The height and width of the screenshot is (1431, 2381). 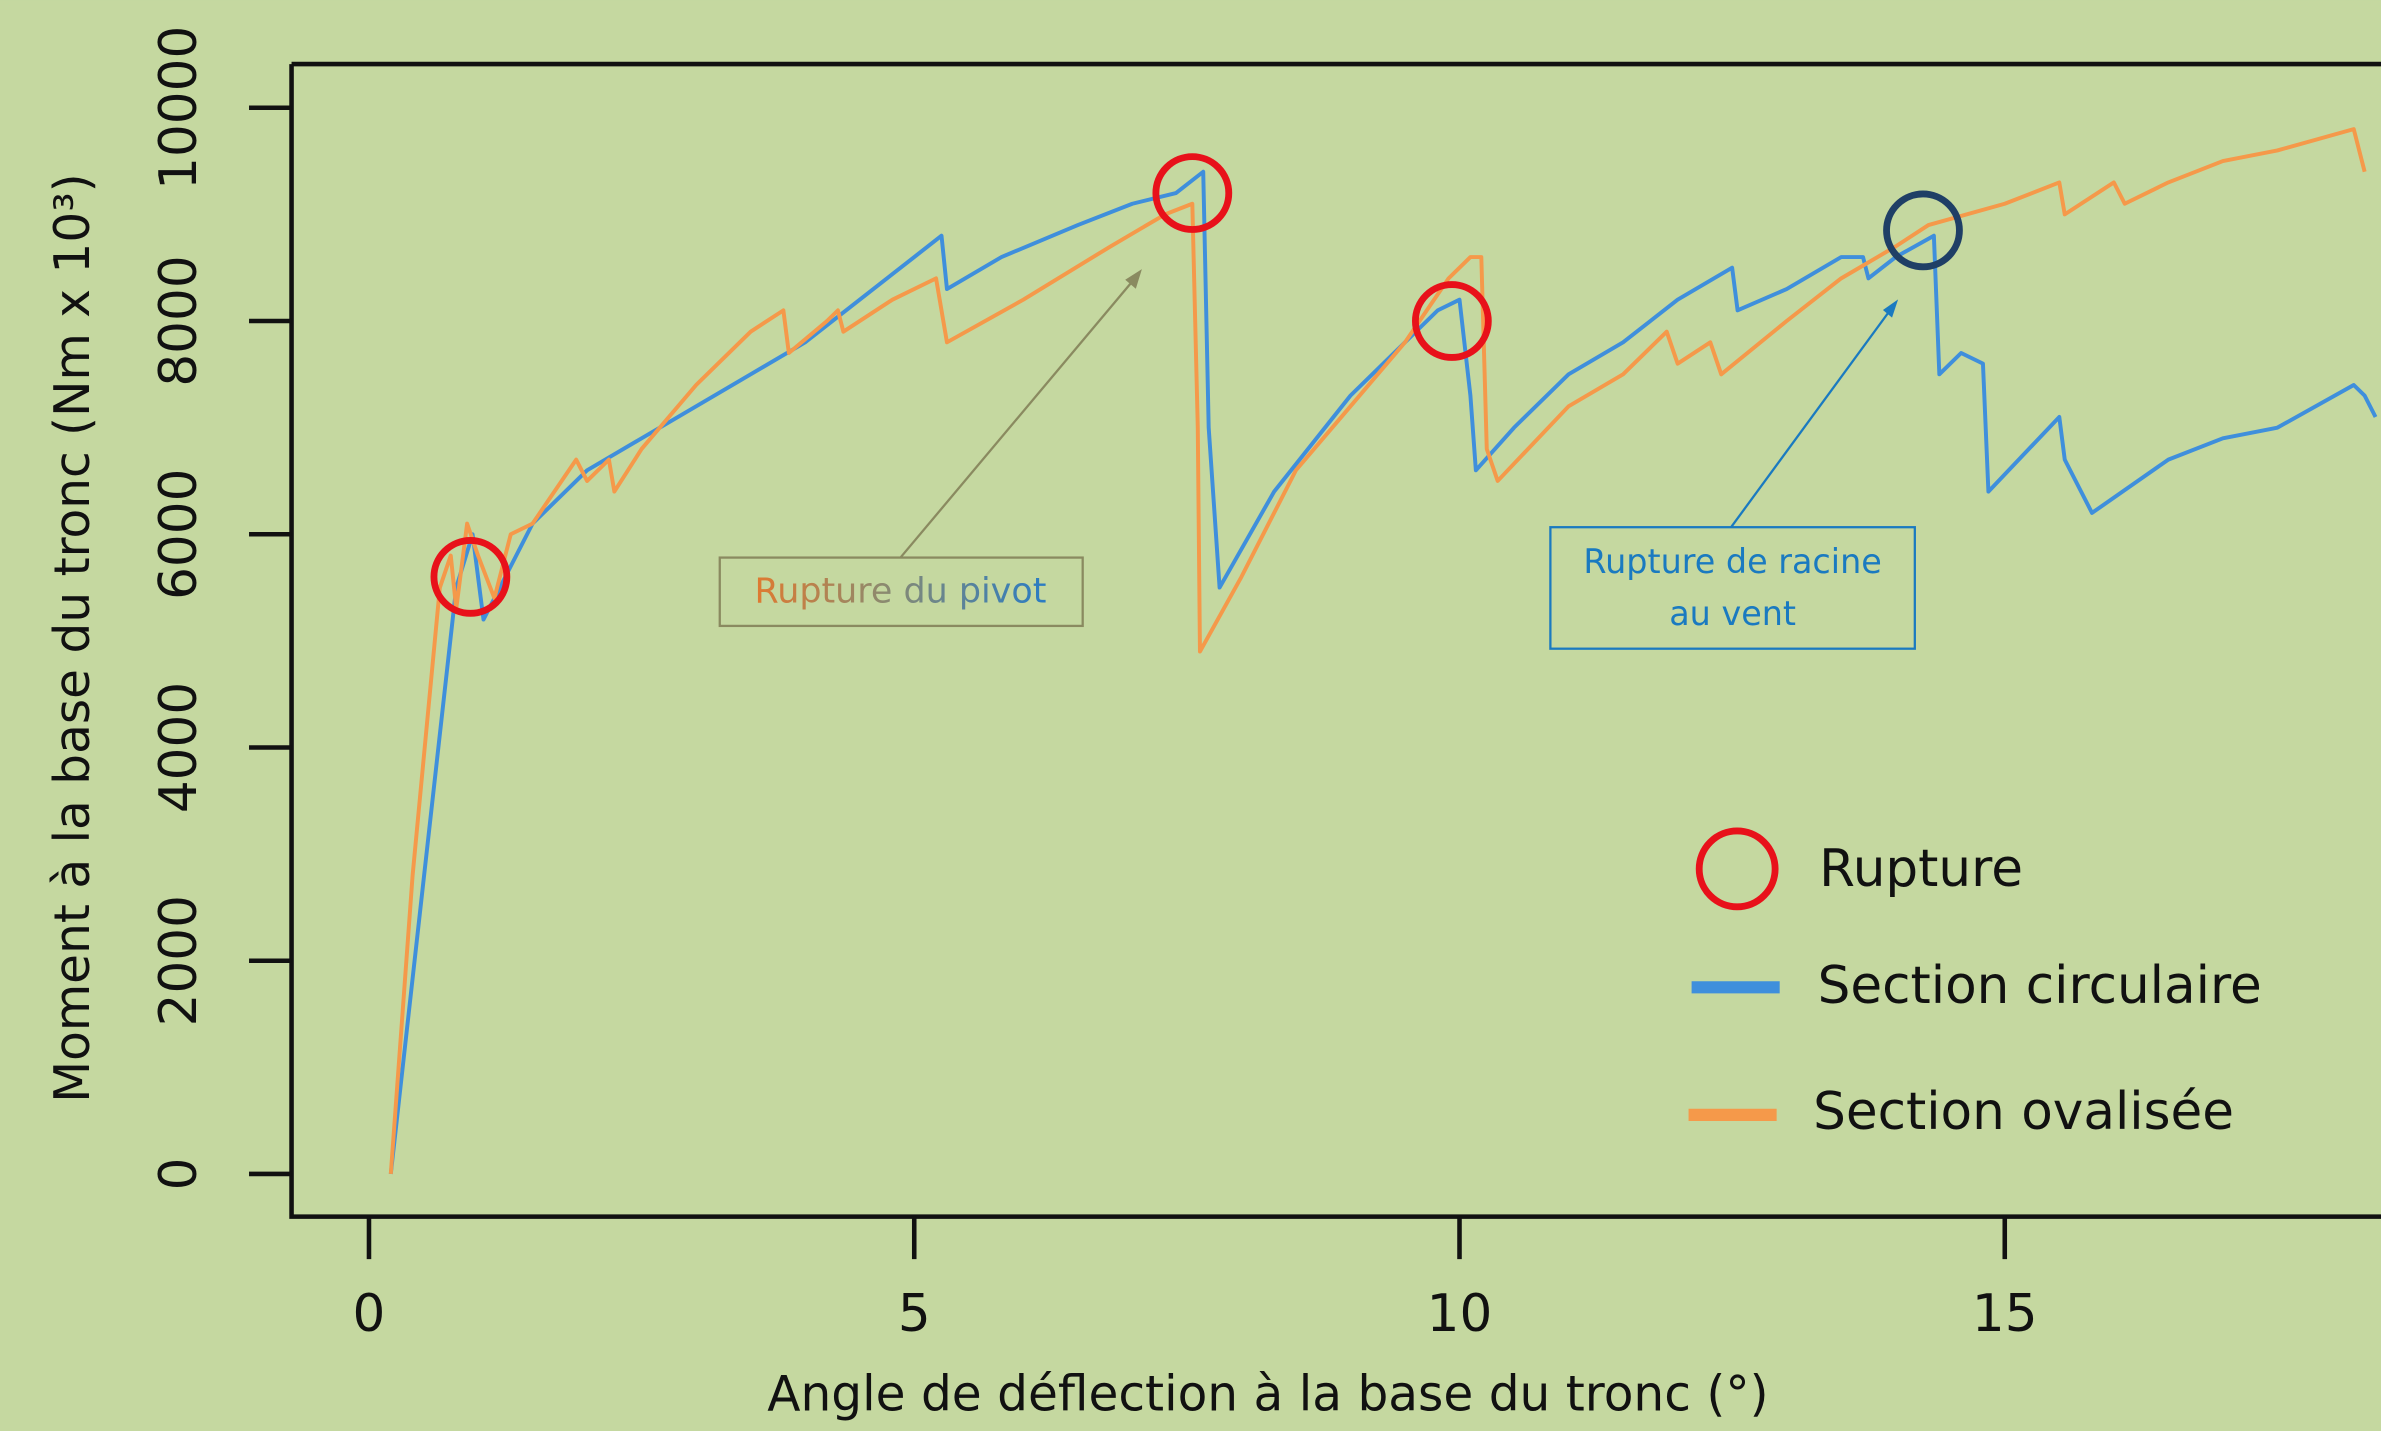 What do you see at coordinates (2040, 986) in the screenshot?
I see `legend-label: Section circulaire` at bounding box center [2040, 986].